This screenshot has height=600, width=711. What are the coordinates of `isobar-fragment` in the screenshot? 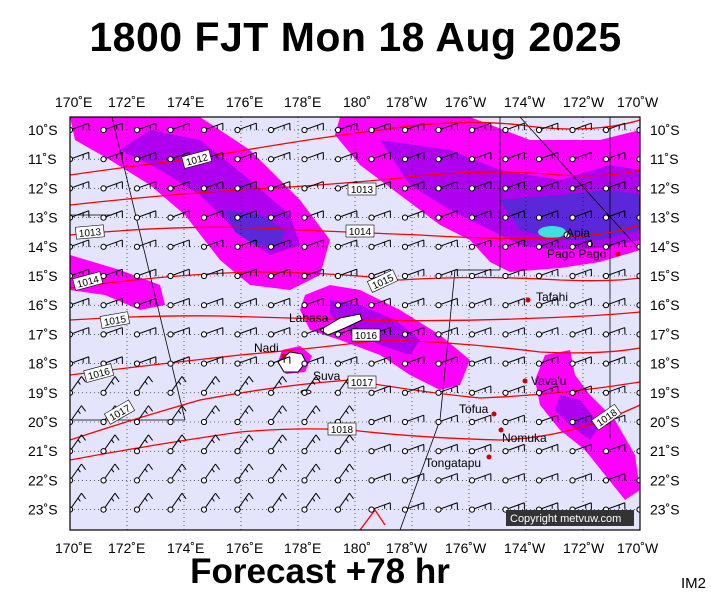 It's located at (372, 519).